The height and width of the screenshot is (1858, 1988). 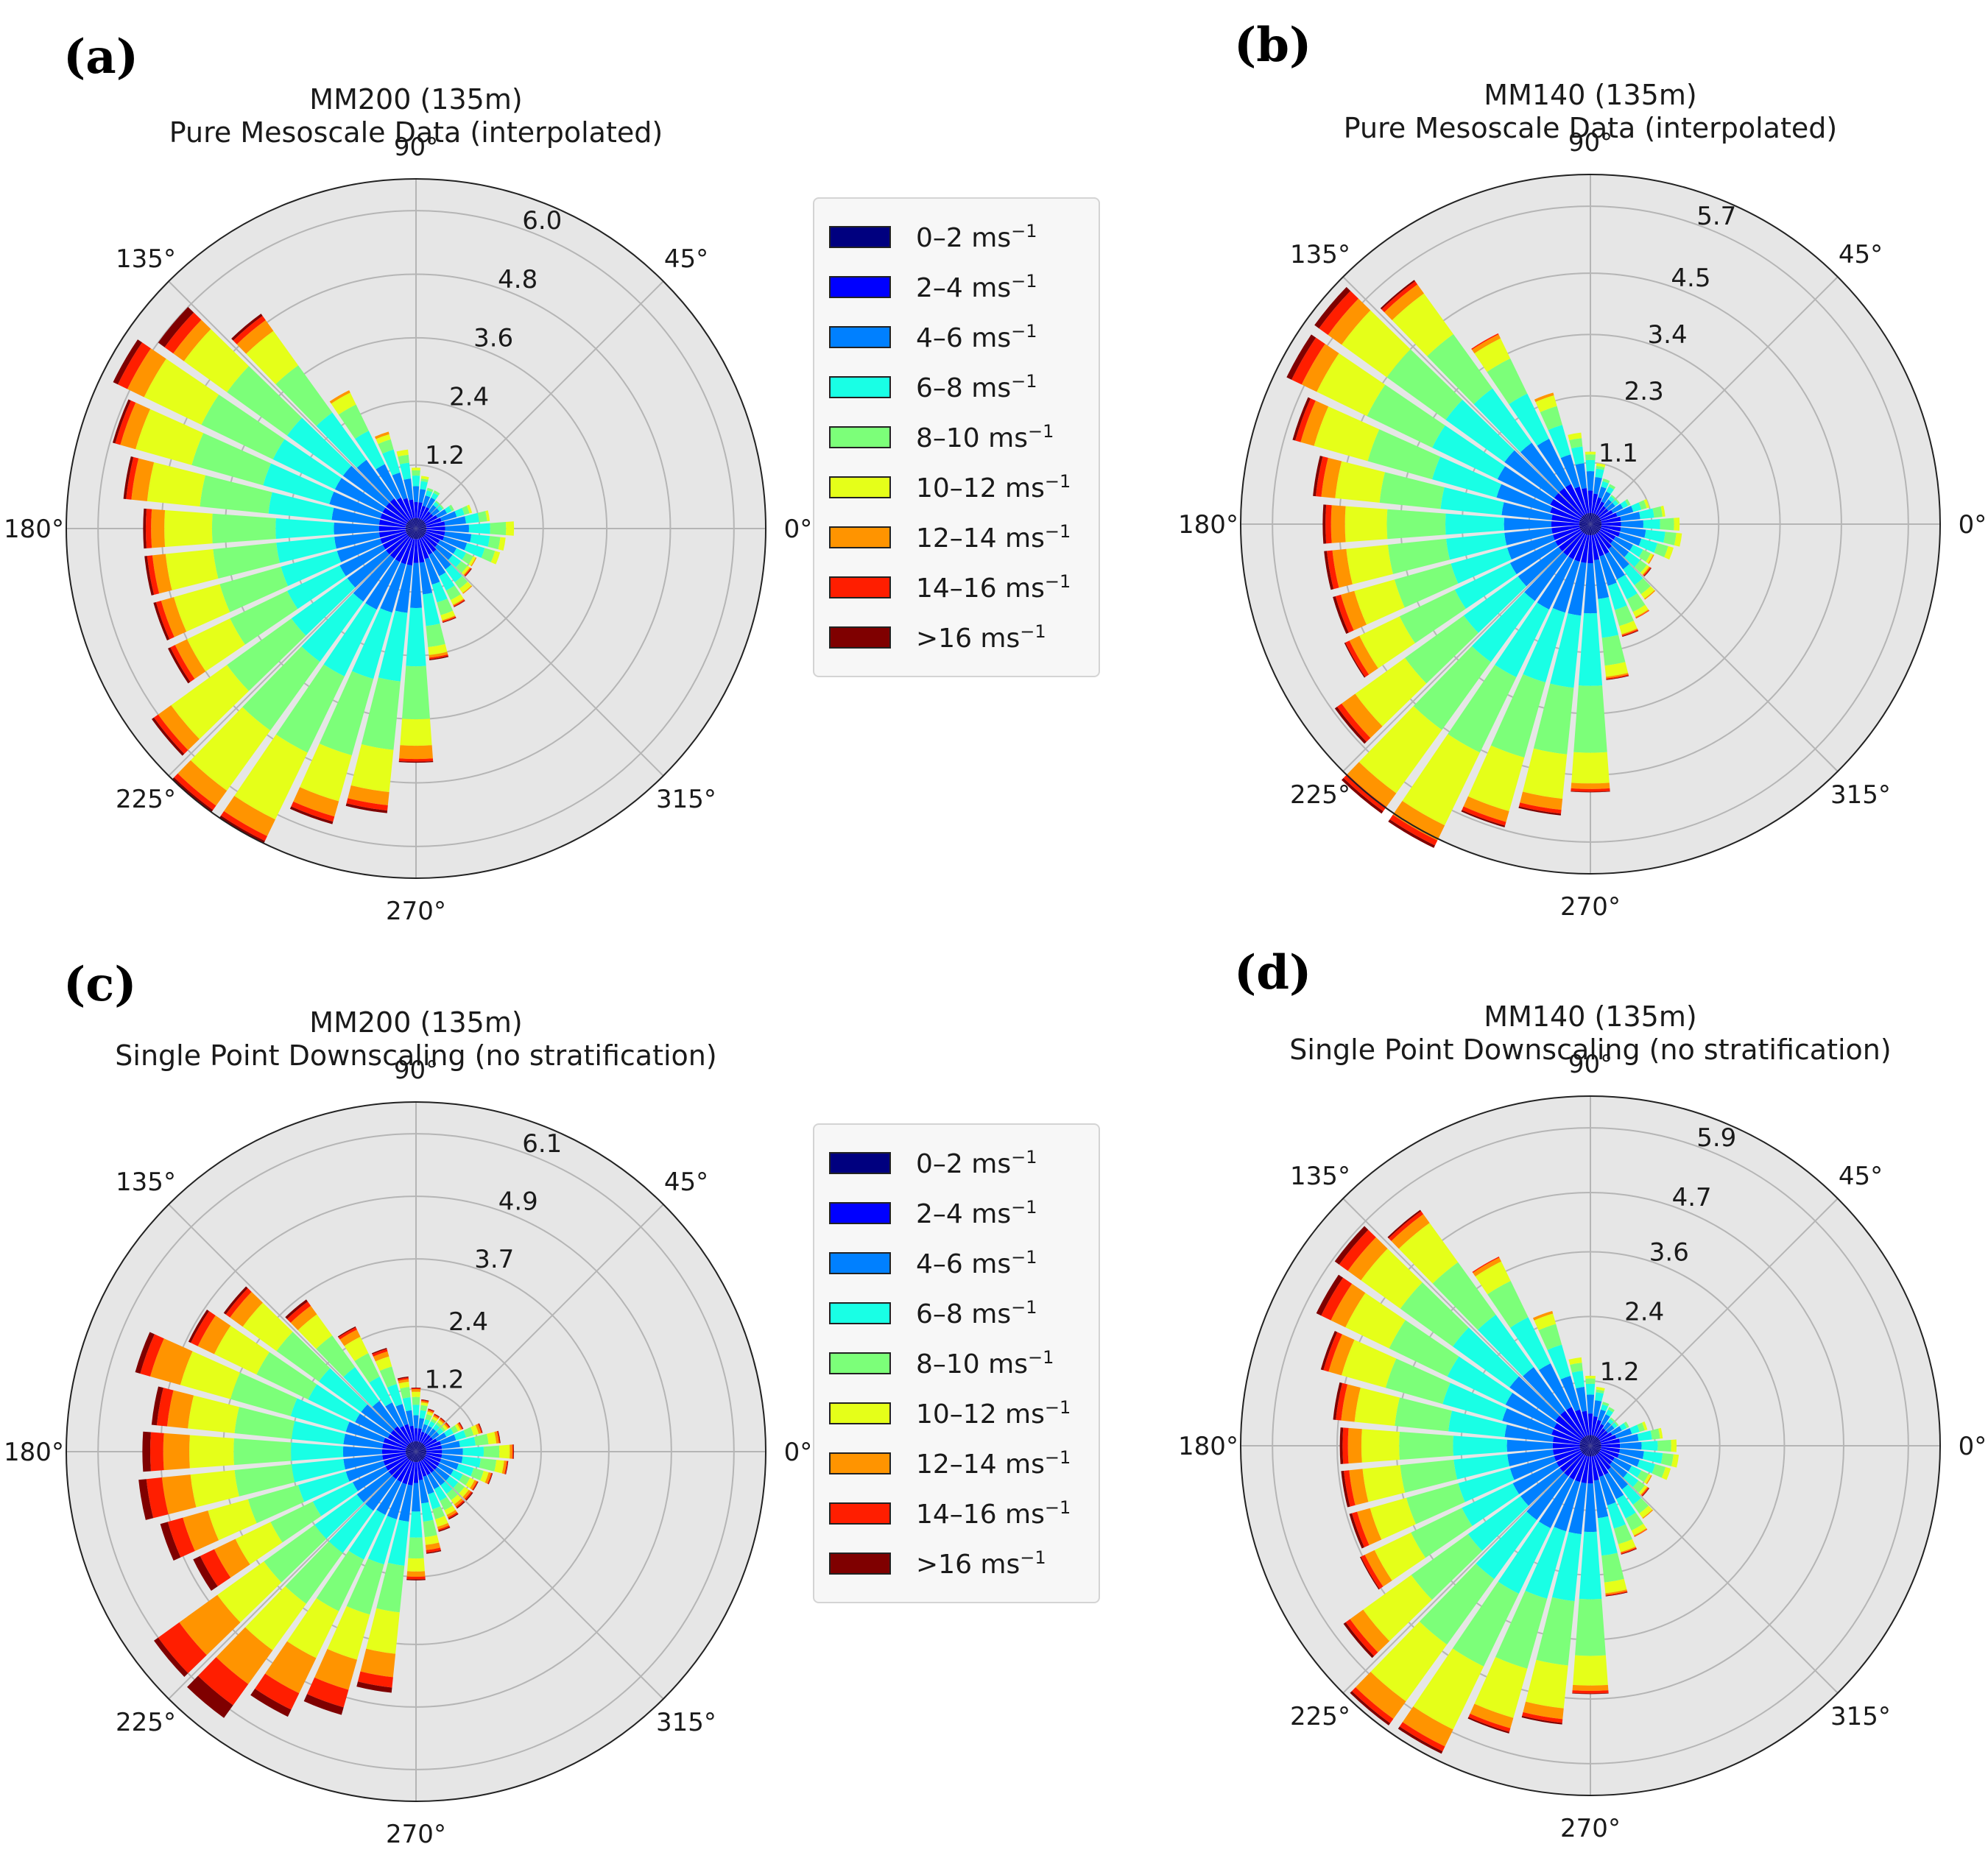 What do you see at coordinates (956, 1463) in the screenshot?
I see `legend-entry: 12–14 ms−1` at bounding box center [956, 1463].